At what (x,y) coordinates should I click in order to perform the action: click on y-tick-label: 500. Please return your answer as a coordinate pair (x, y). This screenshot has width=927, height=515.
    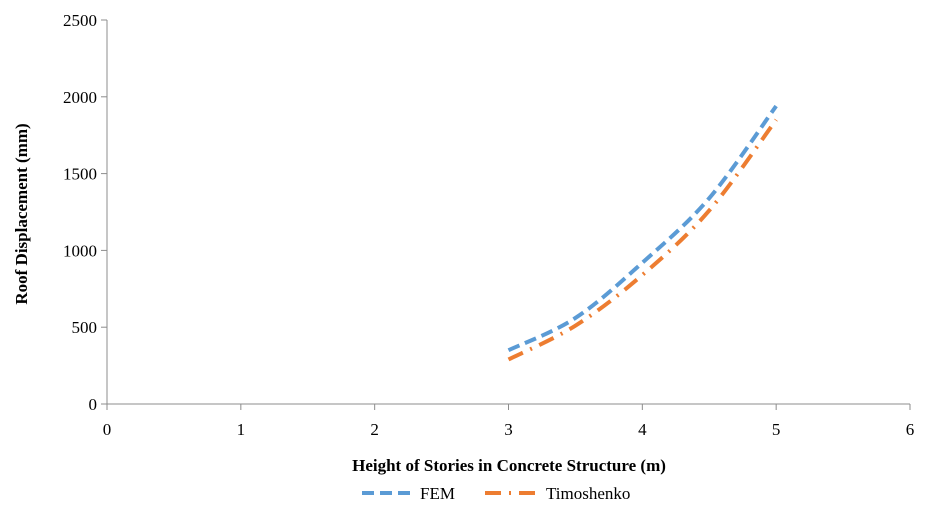
    Looking at the image, I should click on (85, 327).